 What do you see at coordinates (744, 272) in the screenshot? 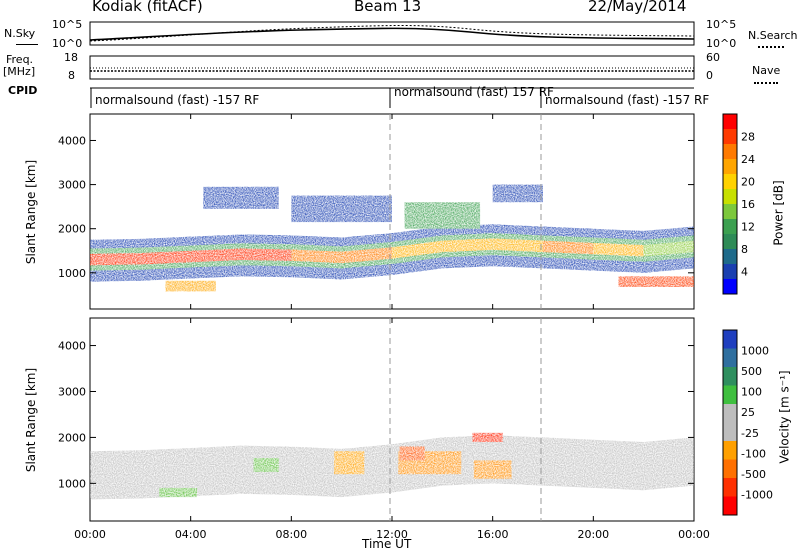
I see `power-colorbar-tick: 4` at bounding box center [744, 272].